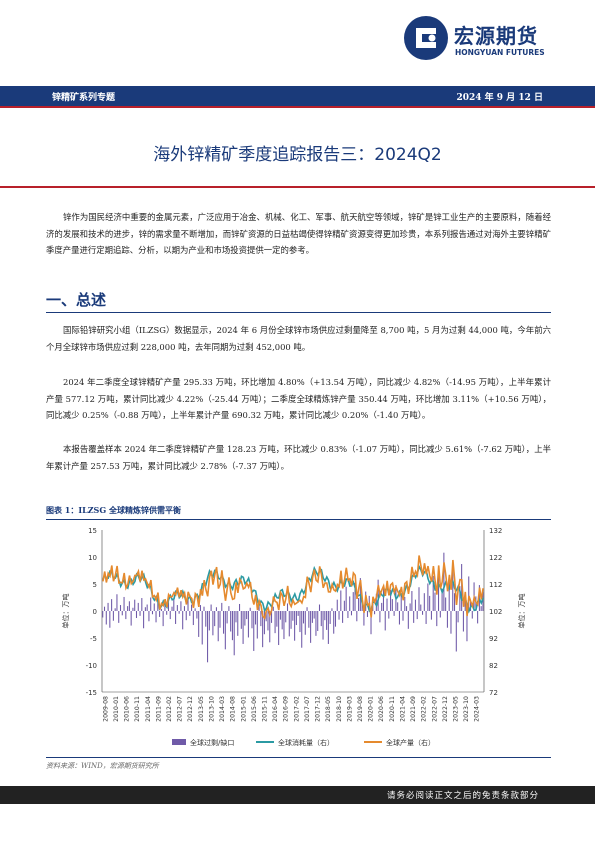 Image resolution: width=595 pixels, height=842 pixels. What do you see at coordinates (392, 709) in the screenshot?
I see `x-tick-label: 2020-11` at bounding box center [392, 709].